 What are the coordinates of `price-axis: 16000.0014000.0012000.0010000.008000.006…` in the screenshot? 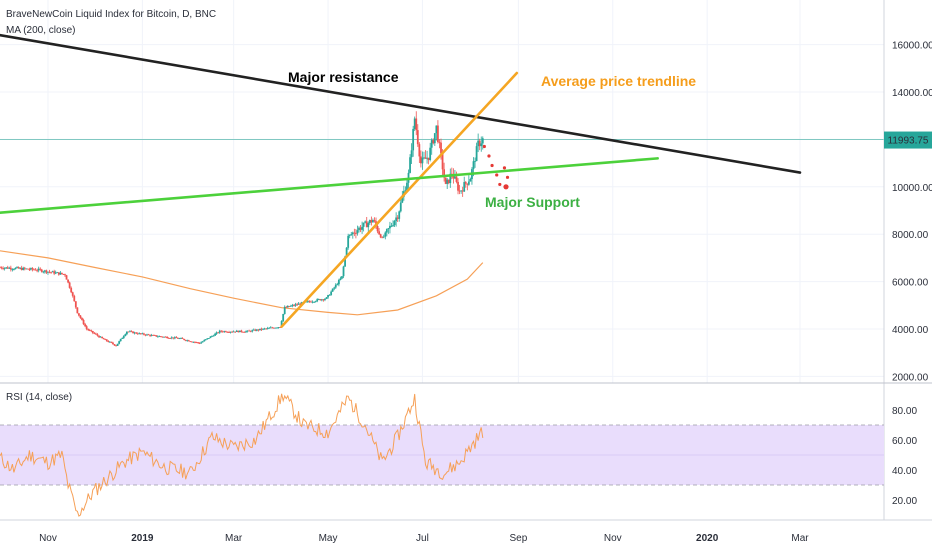 It's located at (912, 212).